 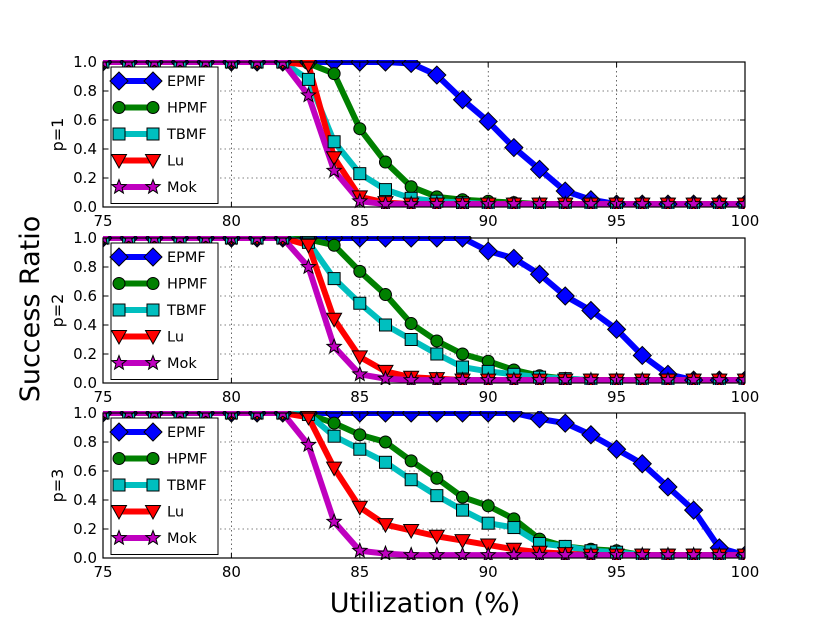 I want to click on x-axis-label: Utilization (%), so click(x=425, y=603).